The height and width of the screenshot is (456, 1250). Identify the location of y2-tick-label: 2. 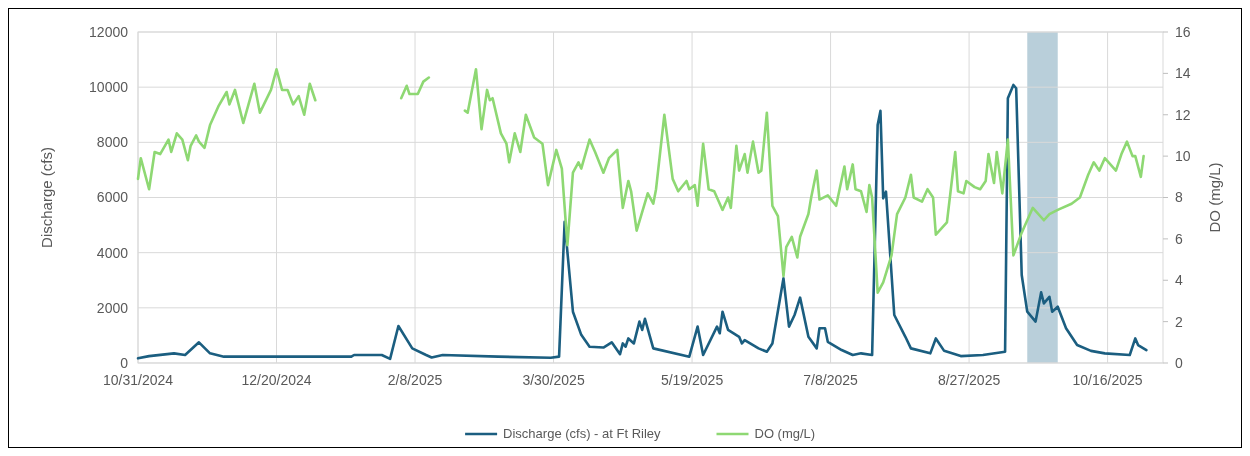
(1179, 321).